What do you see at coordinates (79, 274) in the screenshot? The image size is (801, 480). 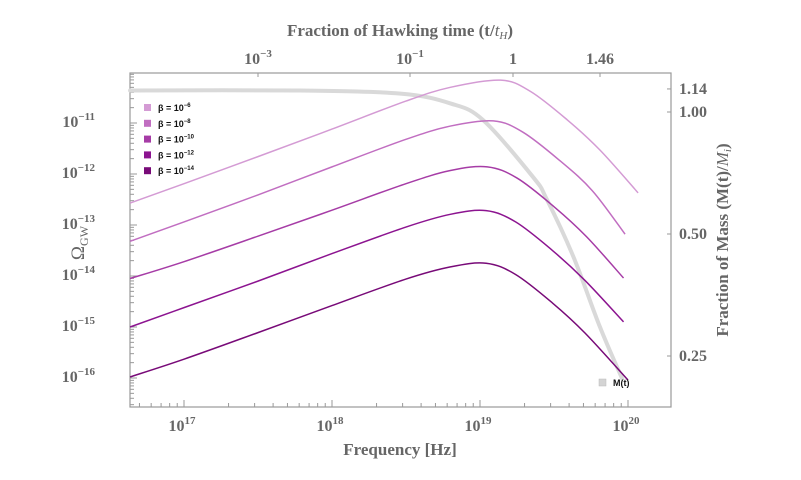 I see `y-tick-label: 10−14` at bounding box center [79, 274].